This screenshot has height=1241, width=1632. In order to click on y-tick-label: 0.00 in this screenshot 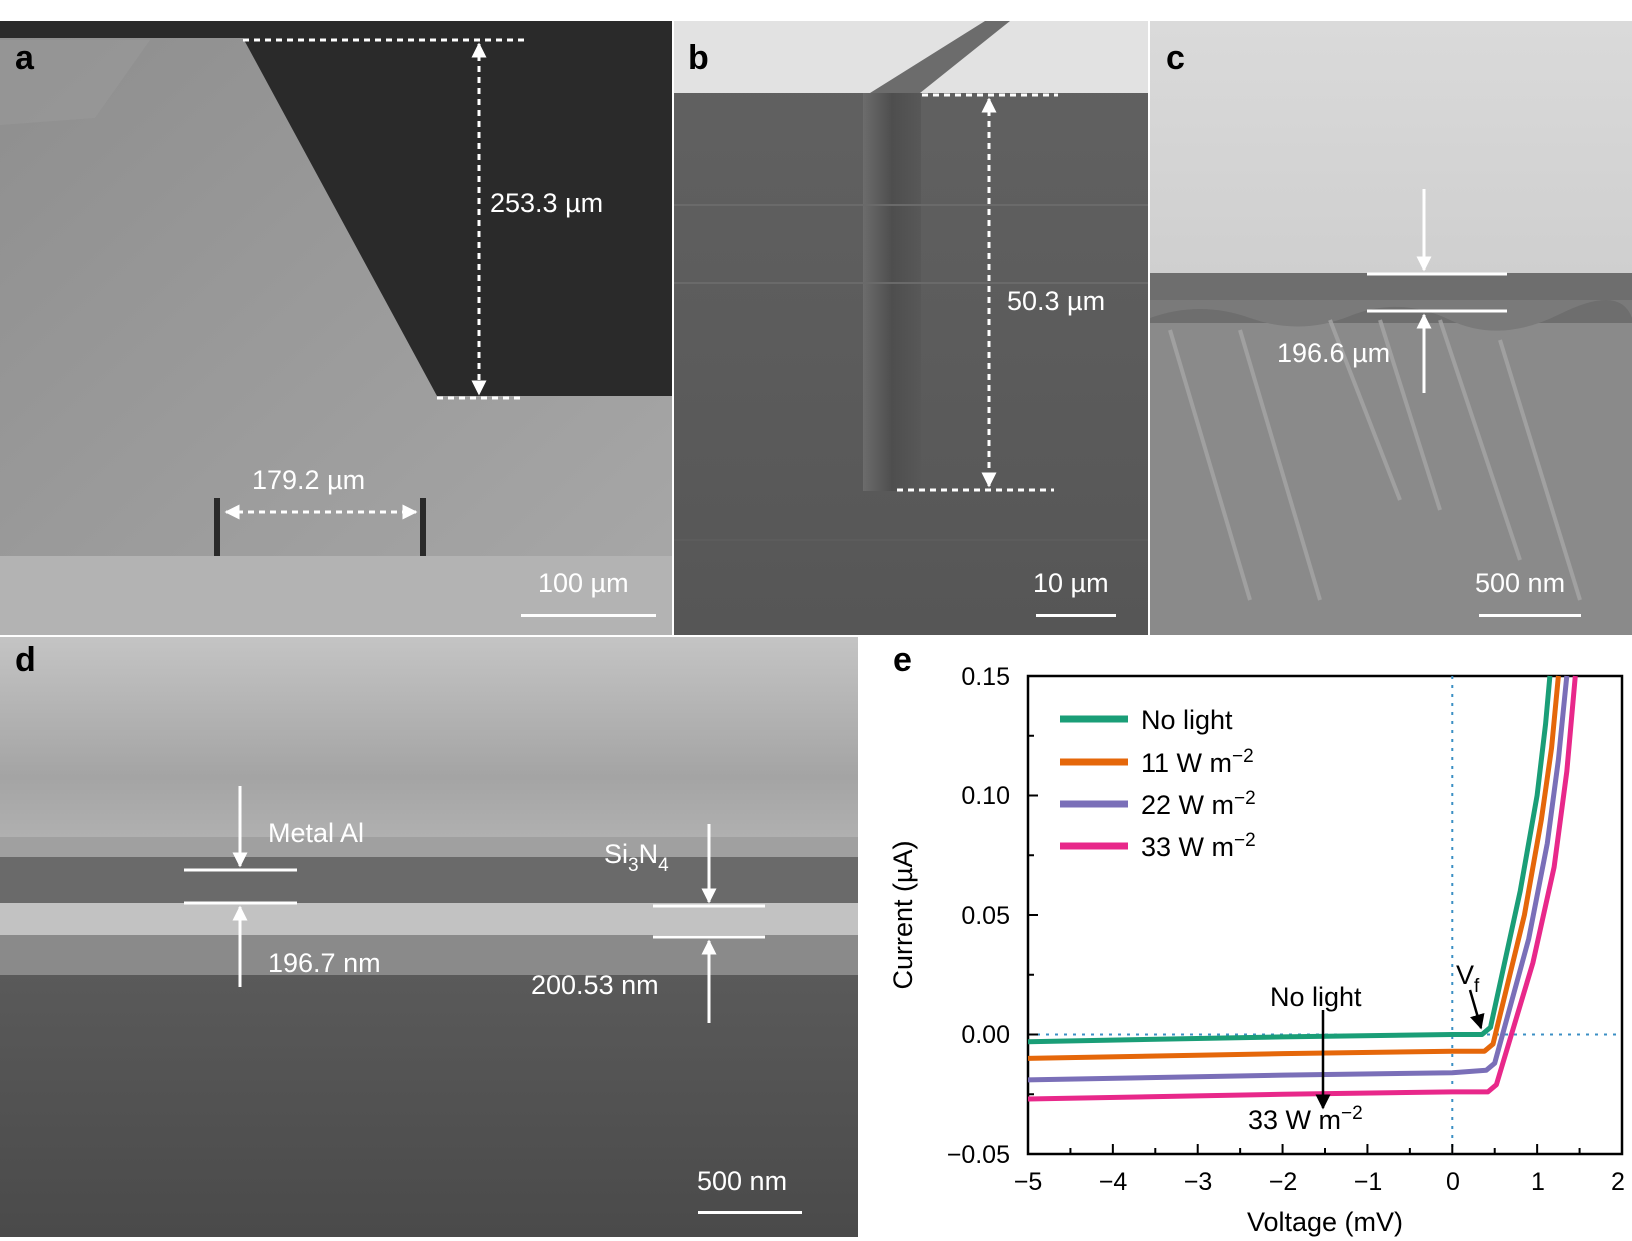, I will do `click(985, 1035)`.